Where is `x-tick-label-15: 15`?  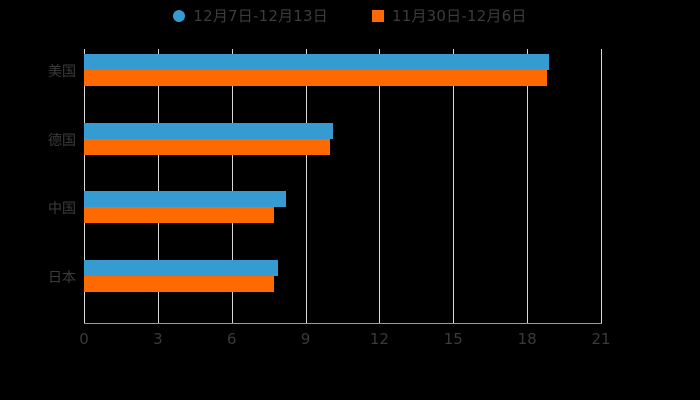 x-tick-label-15: 15 is located at coordinates (453, 339).